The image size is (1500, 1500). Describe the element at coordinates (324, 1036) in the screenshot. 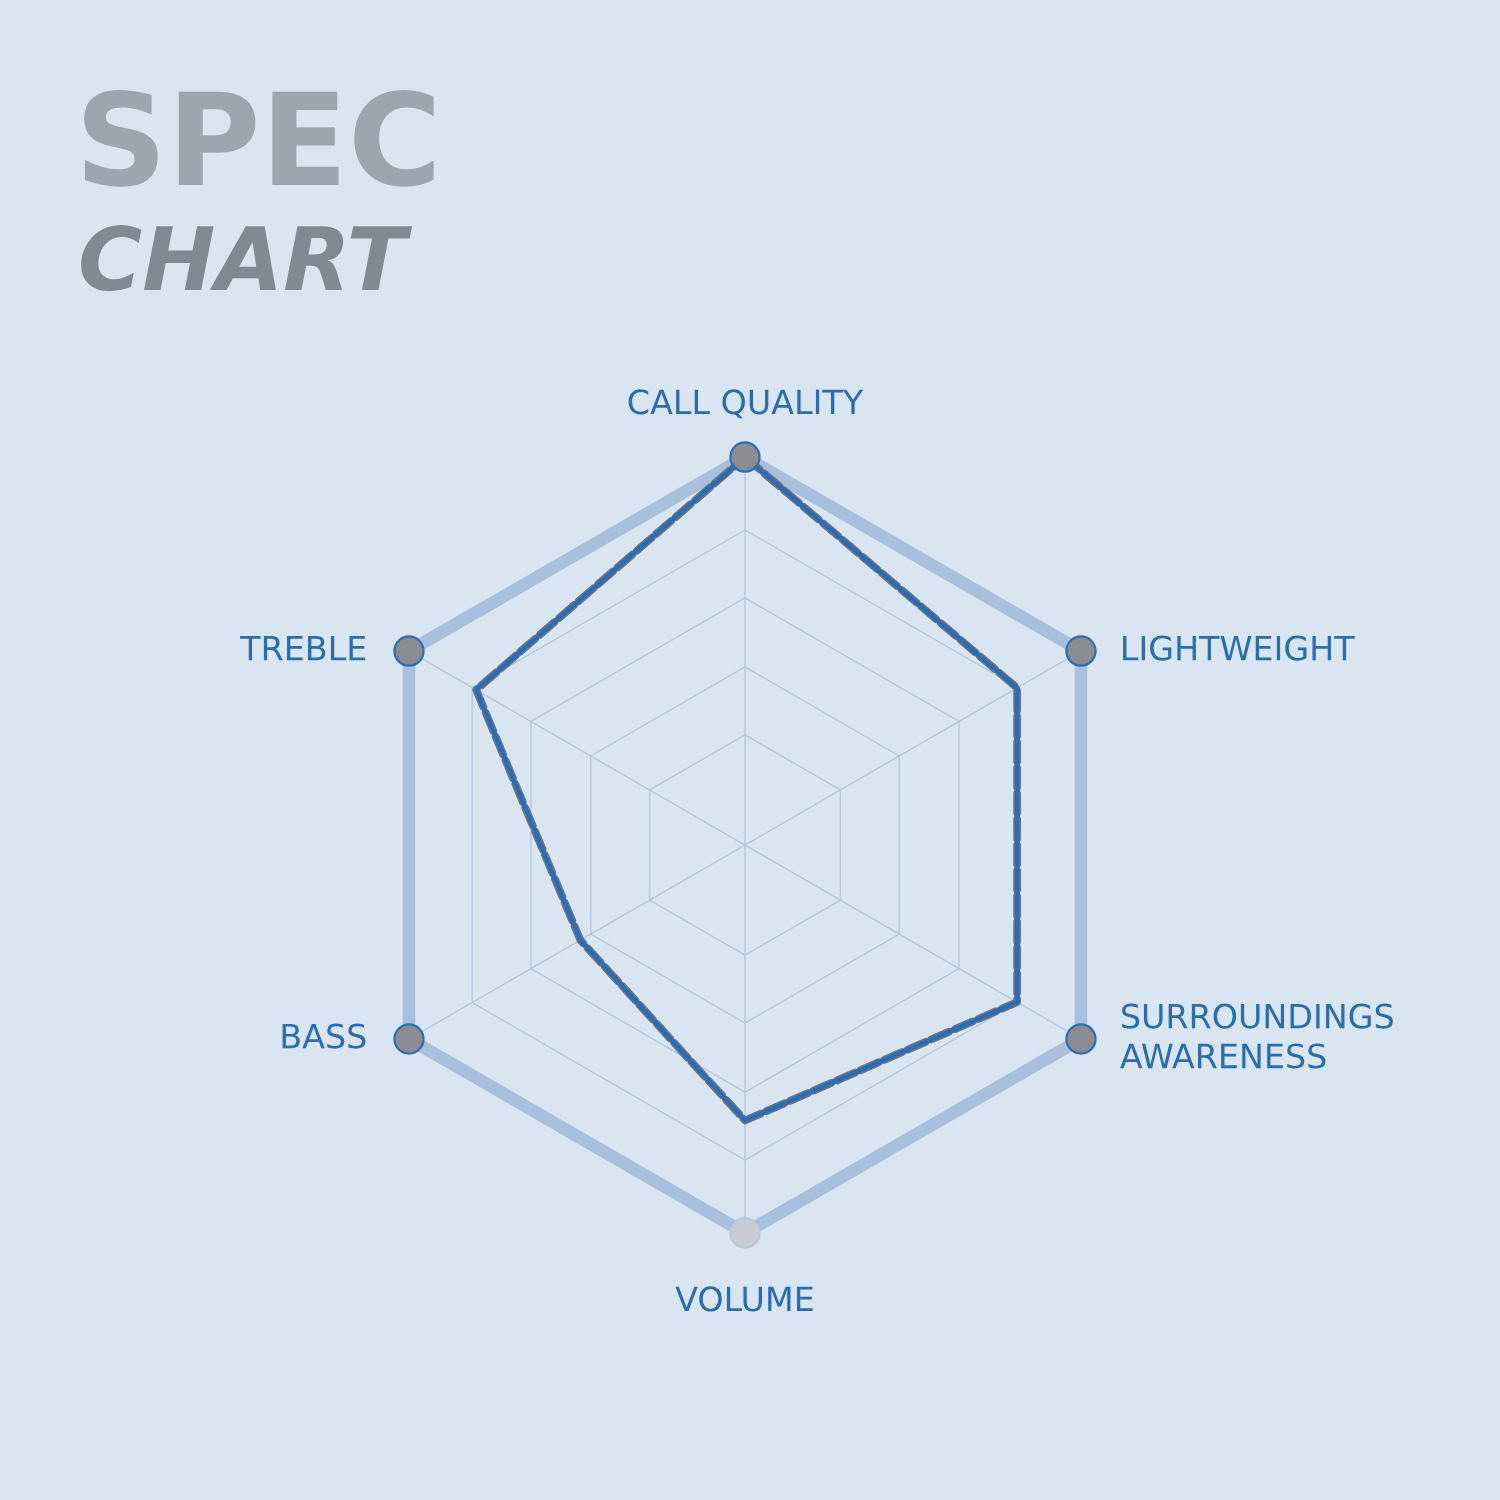

I see `spoke-label: BASS` at that location.